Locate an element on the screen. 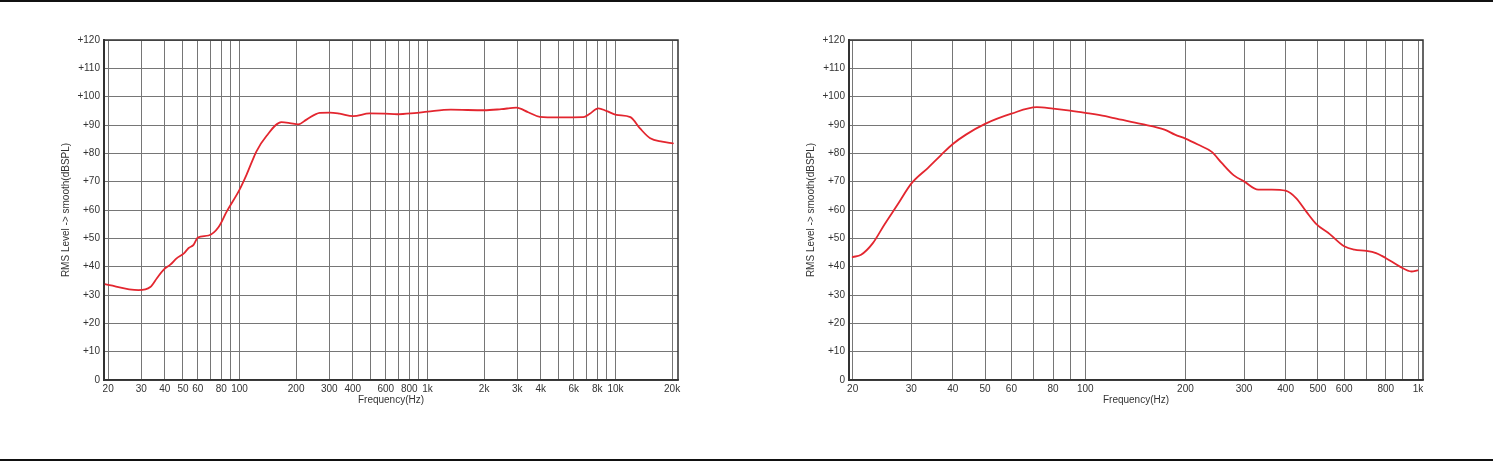 The image size is (1493, 462). x-tick-label: 6k is located at coordinates (574, 388).